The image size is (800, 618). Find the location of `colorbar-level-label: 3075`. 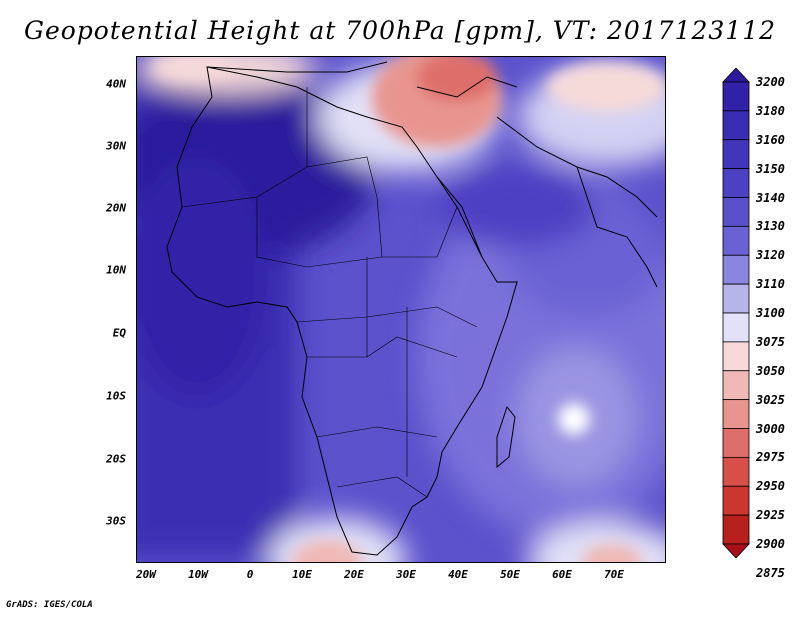

colorbar-level-label: 3075 is located at coordinates (770, 341).